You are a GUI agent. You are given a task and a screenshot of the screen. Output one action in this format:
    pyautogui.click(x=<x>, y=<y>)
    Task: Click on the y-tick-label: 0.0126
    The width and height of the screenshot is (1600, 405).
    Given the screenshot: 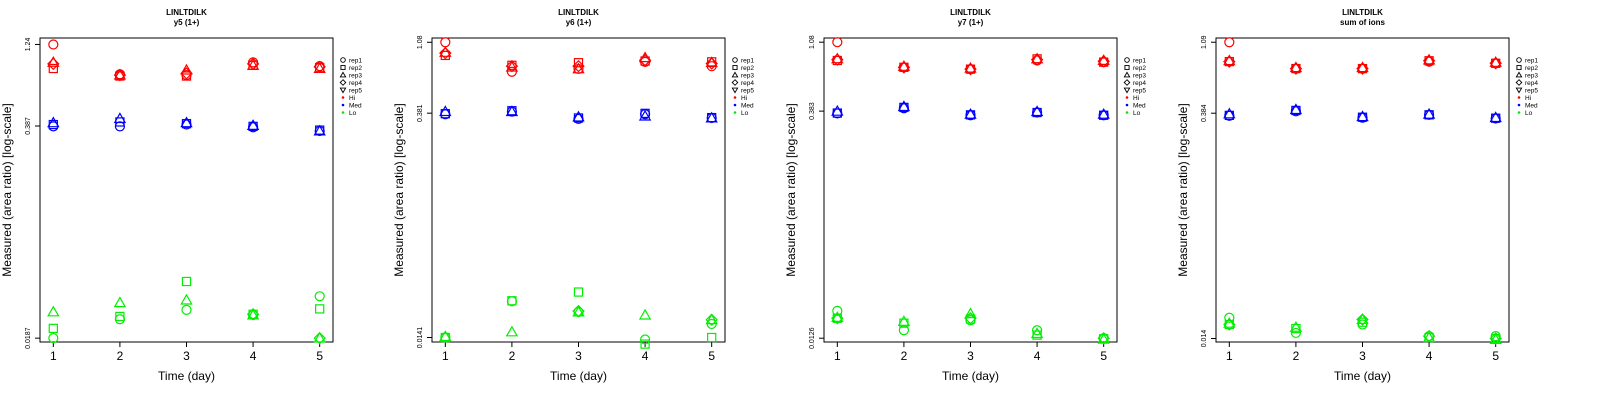 What is the action you would take?
    pyautogui.click(x=812, y=338)
    